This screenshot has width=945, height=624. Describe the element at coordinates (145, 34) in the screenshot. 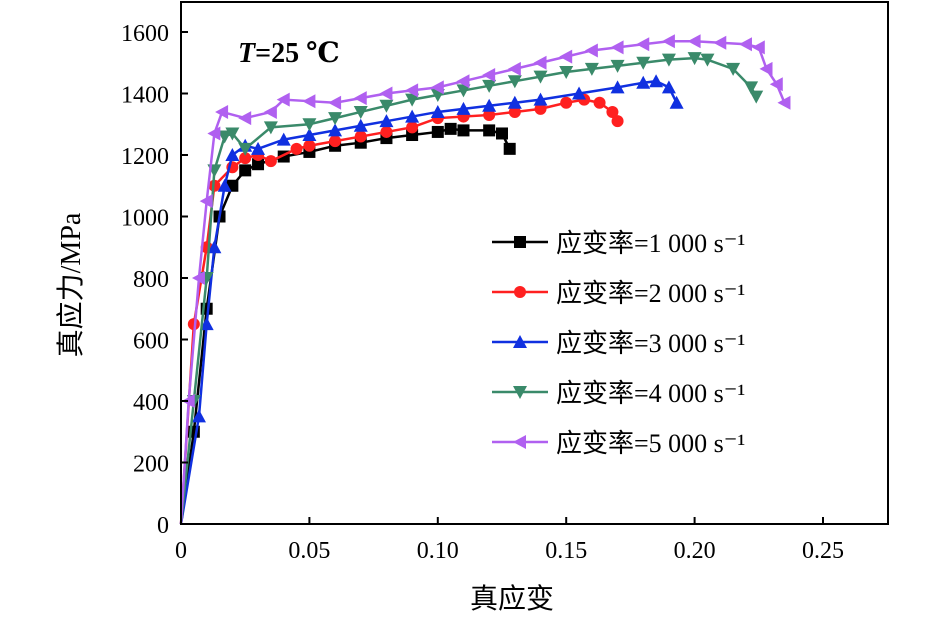

I see `y-tick-label: 1600` at that location.